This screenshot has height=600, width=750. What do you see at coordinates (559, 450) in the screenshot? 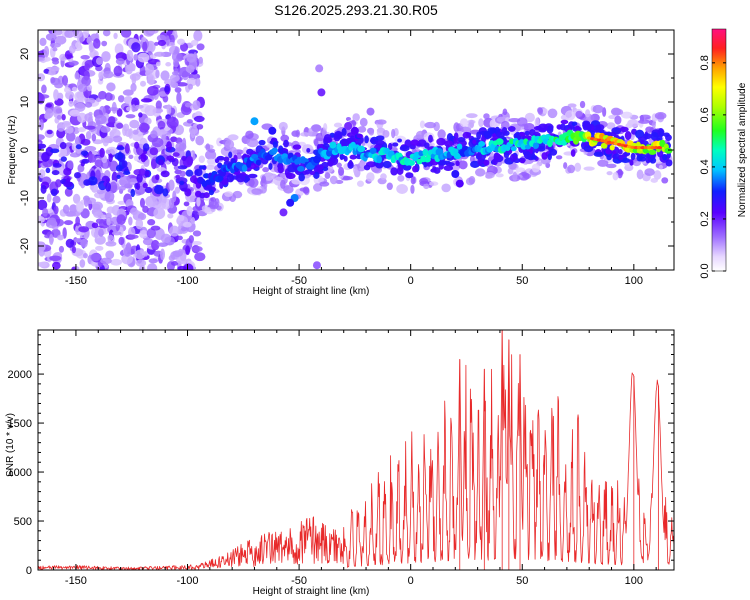
I see `snr-peak-marks` at bounding box center [559, 450].